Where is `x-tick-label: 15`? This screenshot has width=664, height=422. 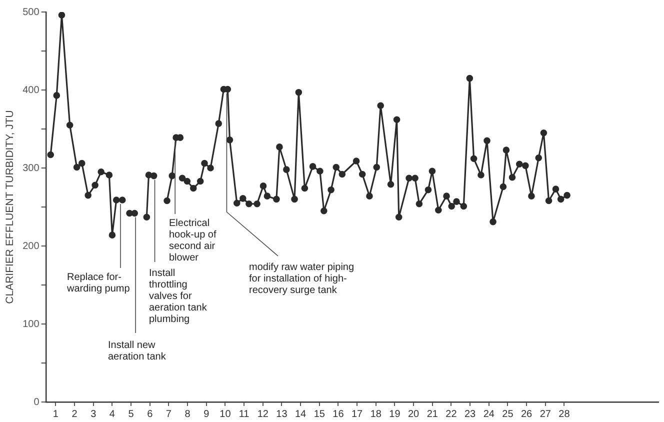
x-tick-label: 15 is located at coordinates (320, 414).